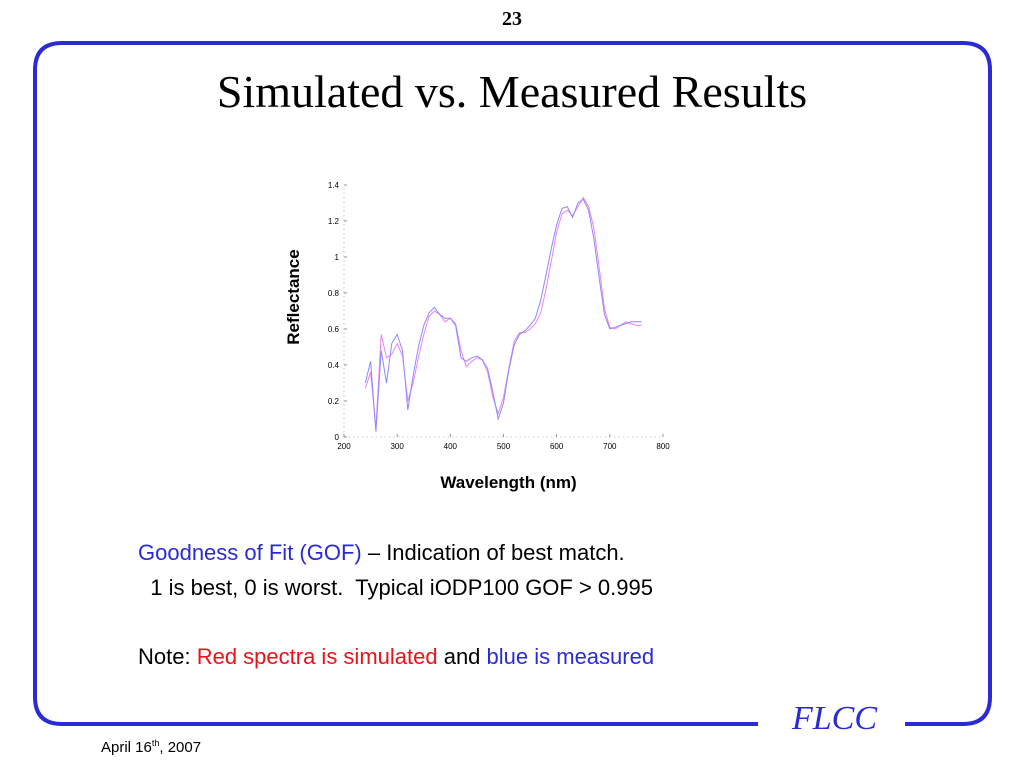  What do you see at coordinates (180, 747) in the screenshot?
I see `date-suffix: , 2007` at bounding box center [180, 747].